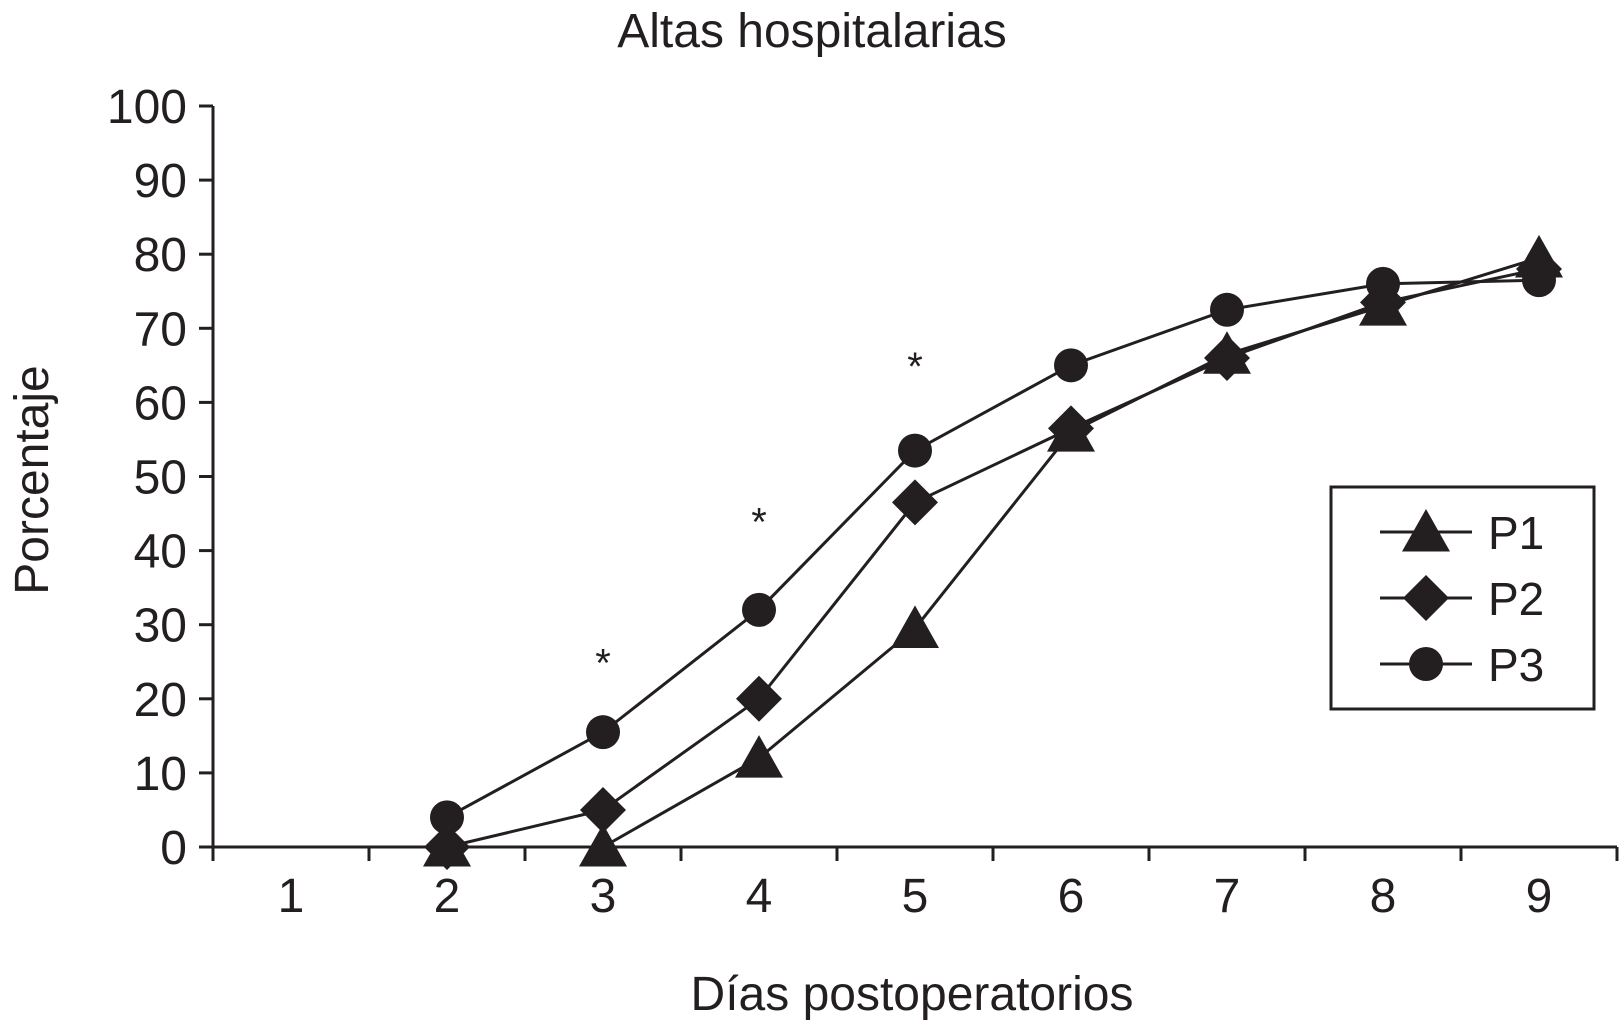 This screenshot has width=1624, height=1030. What do you see at coordinates (447, 896) in the screenshot?
I see `x-tick-label: 2` at bounding box center [447, 896].